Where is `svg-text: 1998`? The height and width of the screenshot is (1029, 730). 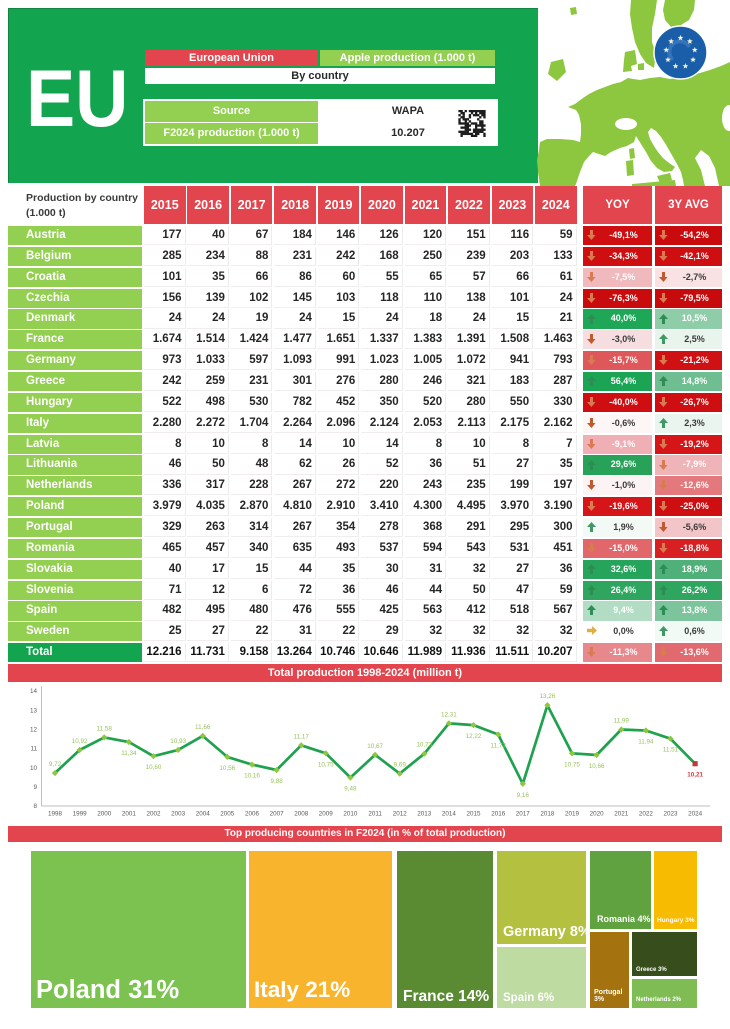
svg-text: 1998 is located at coordinates (55, 814).